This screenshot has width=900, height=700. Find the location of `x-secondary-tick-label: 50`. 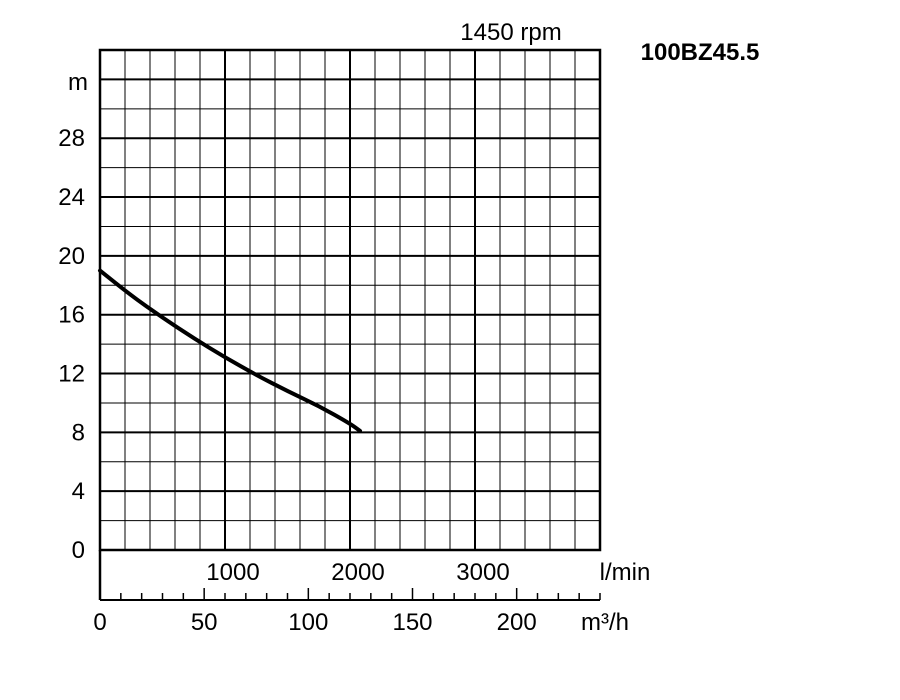

x-secondary-tick-label: 50 is located at coordinates (204, 622).